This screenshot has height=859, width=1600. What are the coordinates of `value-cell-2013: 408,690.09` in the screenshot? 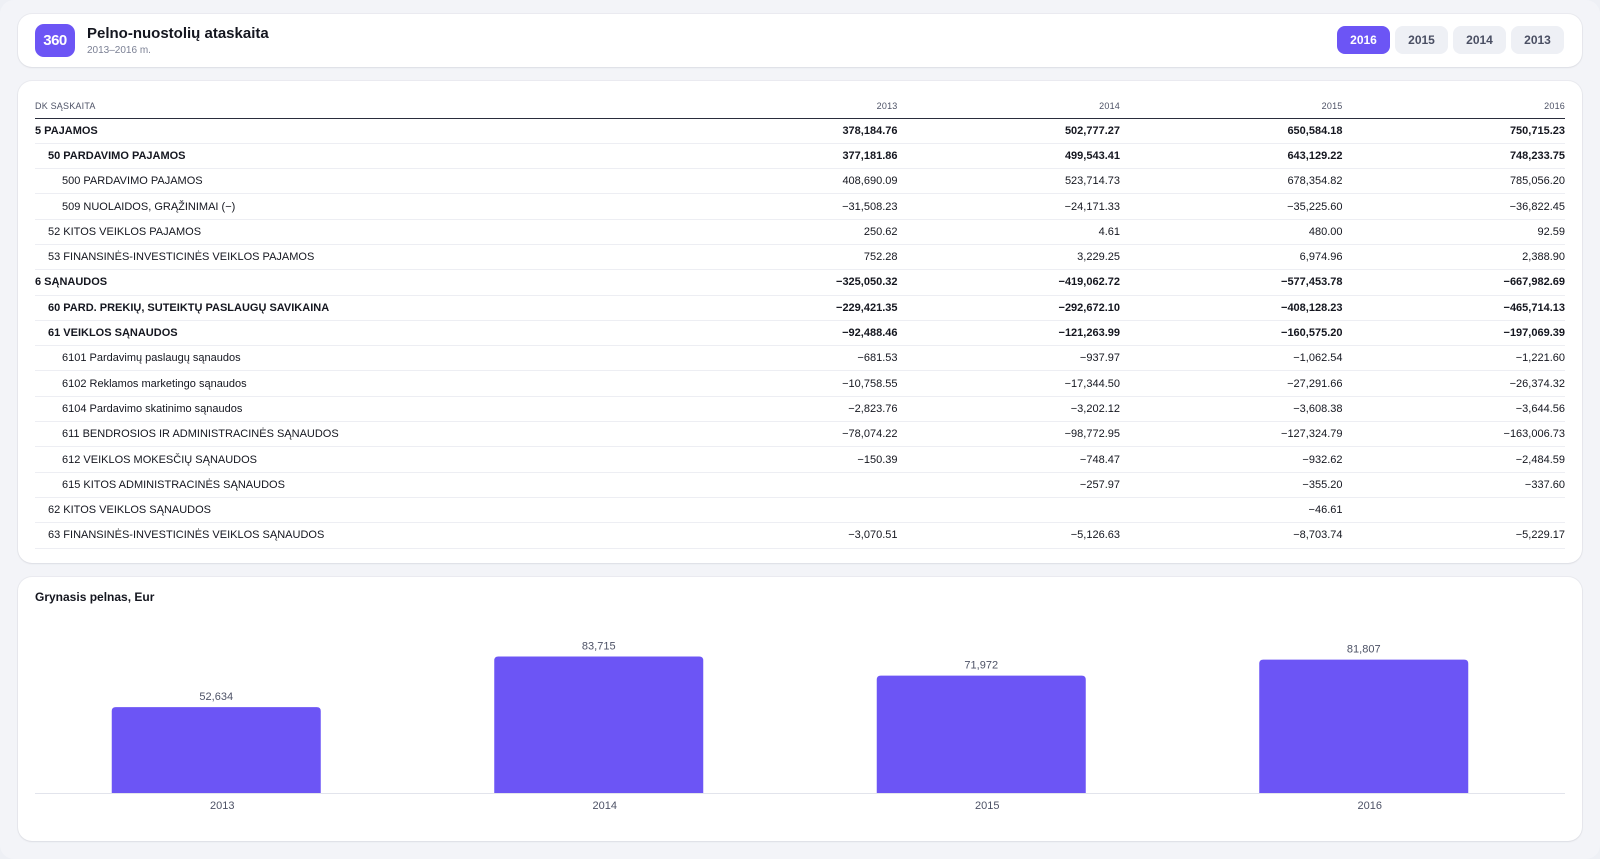 It's located at (786, 181).